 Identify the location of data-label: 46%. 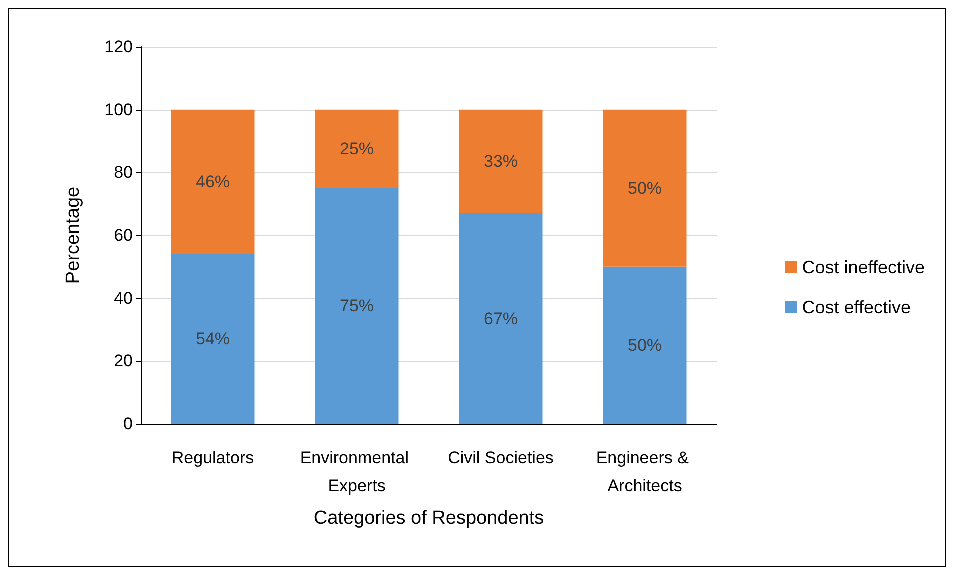
(213, 182).